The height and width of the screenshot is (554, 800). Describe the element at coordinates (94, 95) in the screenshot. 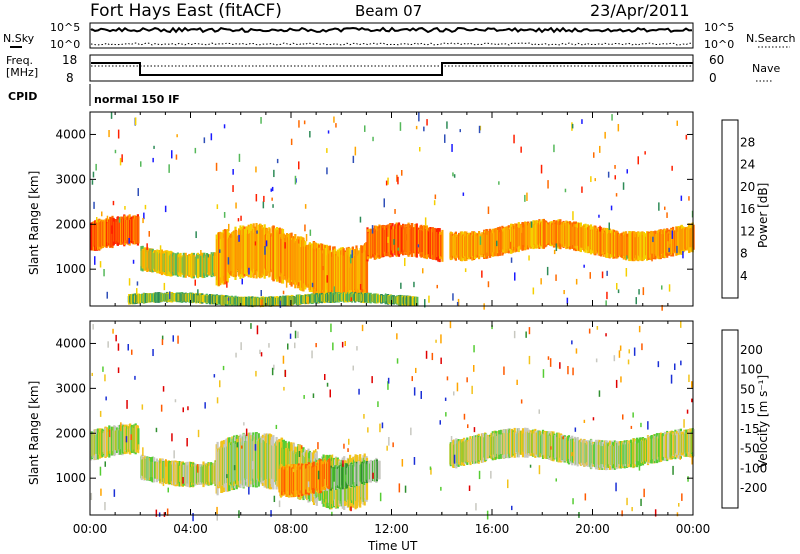

I see `cpid-panel: CPID normal 150 IF` at that location.